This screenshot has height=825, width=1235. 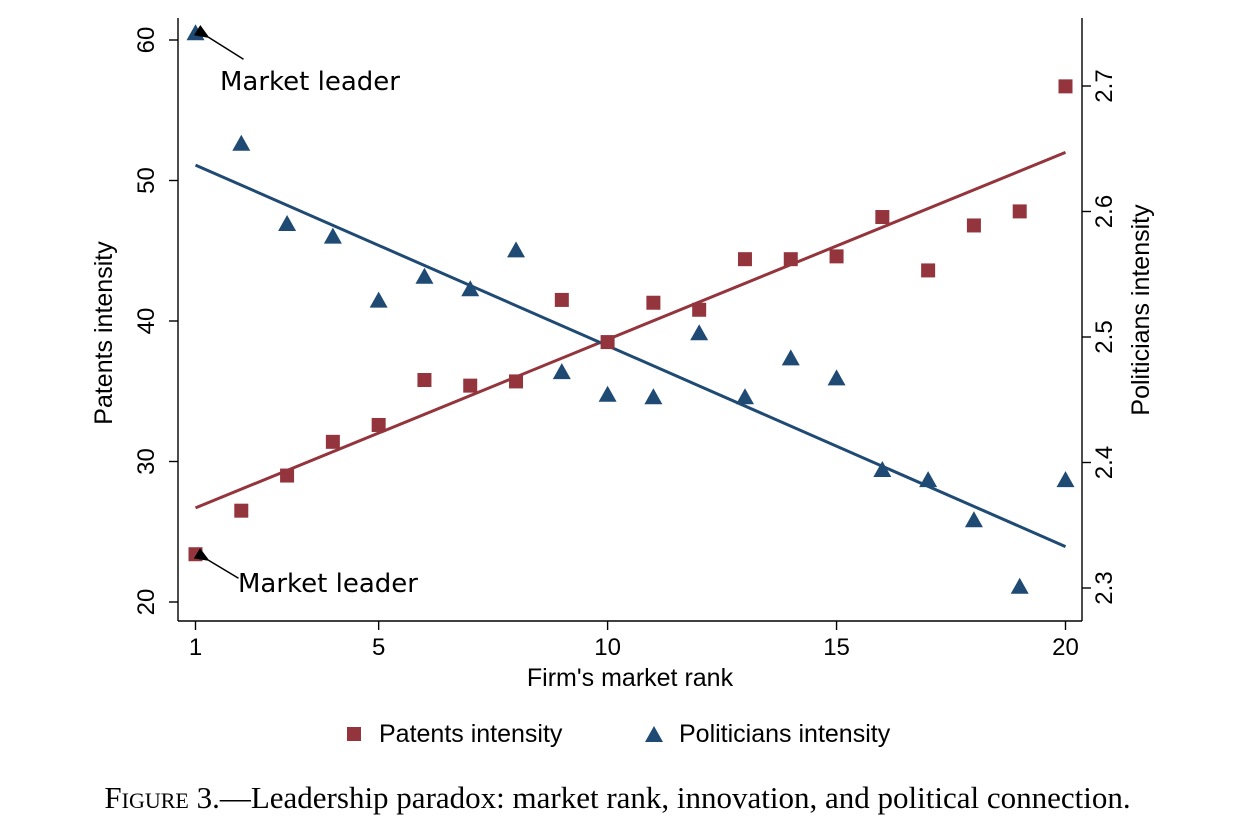 What do you see at coordinates (619, 734) in the screenshot?
I see `legend: Patents intensity Politicians intensity` at bounding box center [619, 734].